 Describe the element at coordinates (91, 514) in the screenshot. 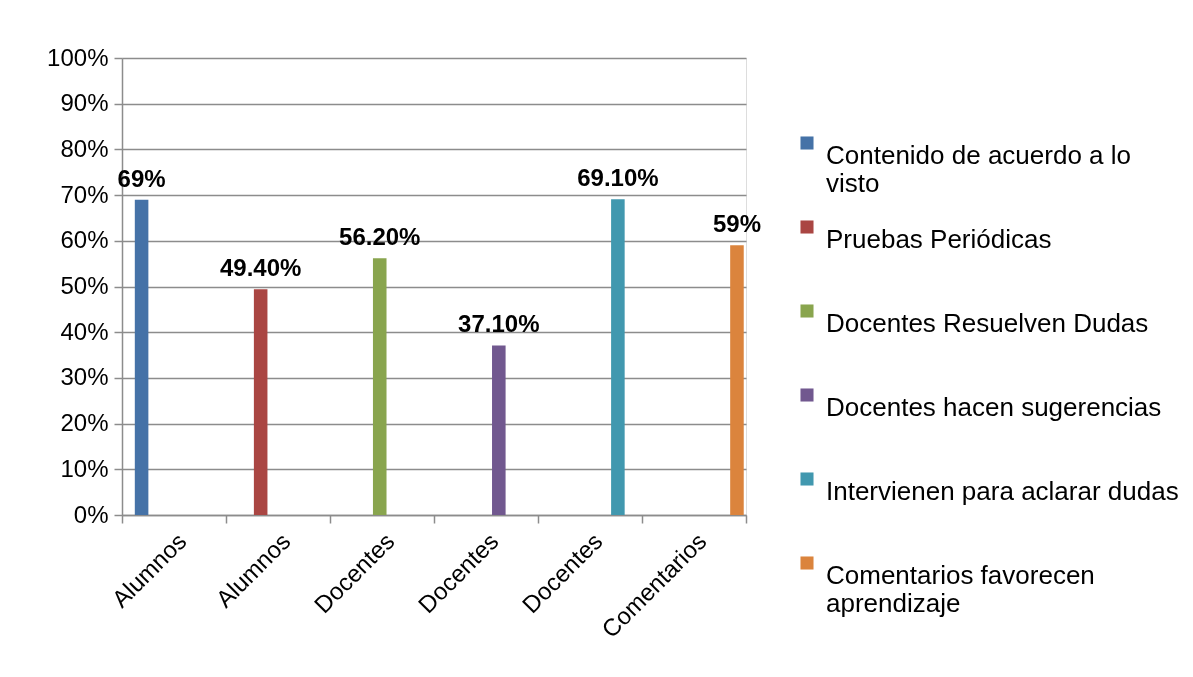

I see `y-tick-label: 0%` at that location.